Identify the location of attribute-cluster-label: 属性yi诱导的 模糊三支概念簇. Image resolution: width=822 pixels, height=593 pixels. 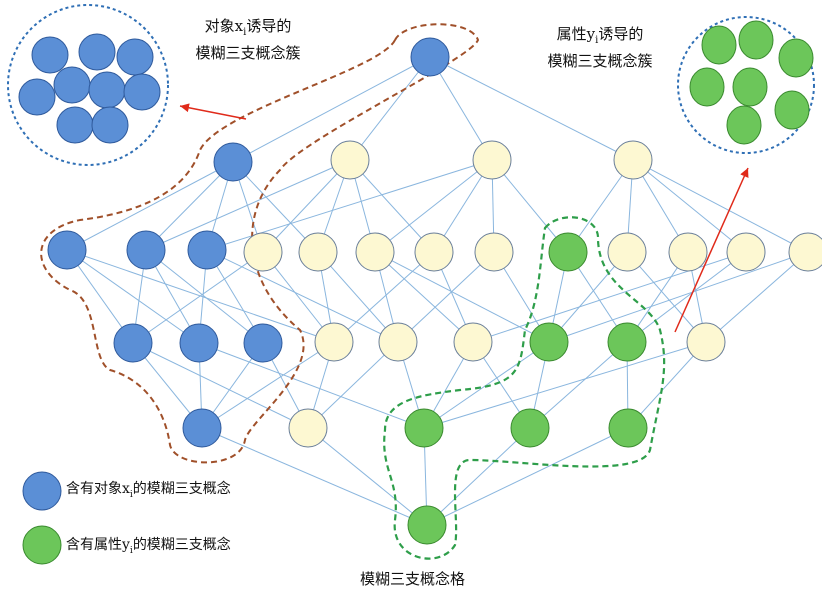
(600, 47).